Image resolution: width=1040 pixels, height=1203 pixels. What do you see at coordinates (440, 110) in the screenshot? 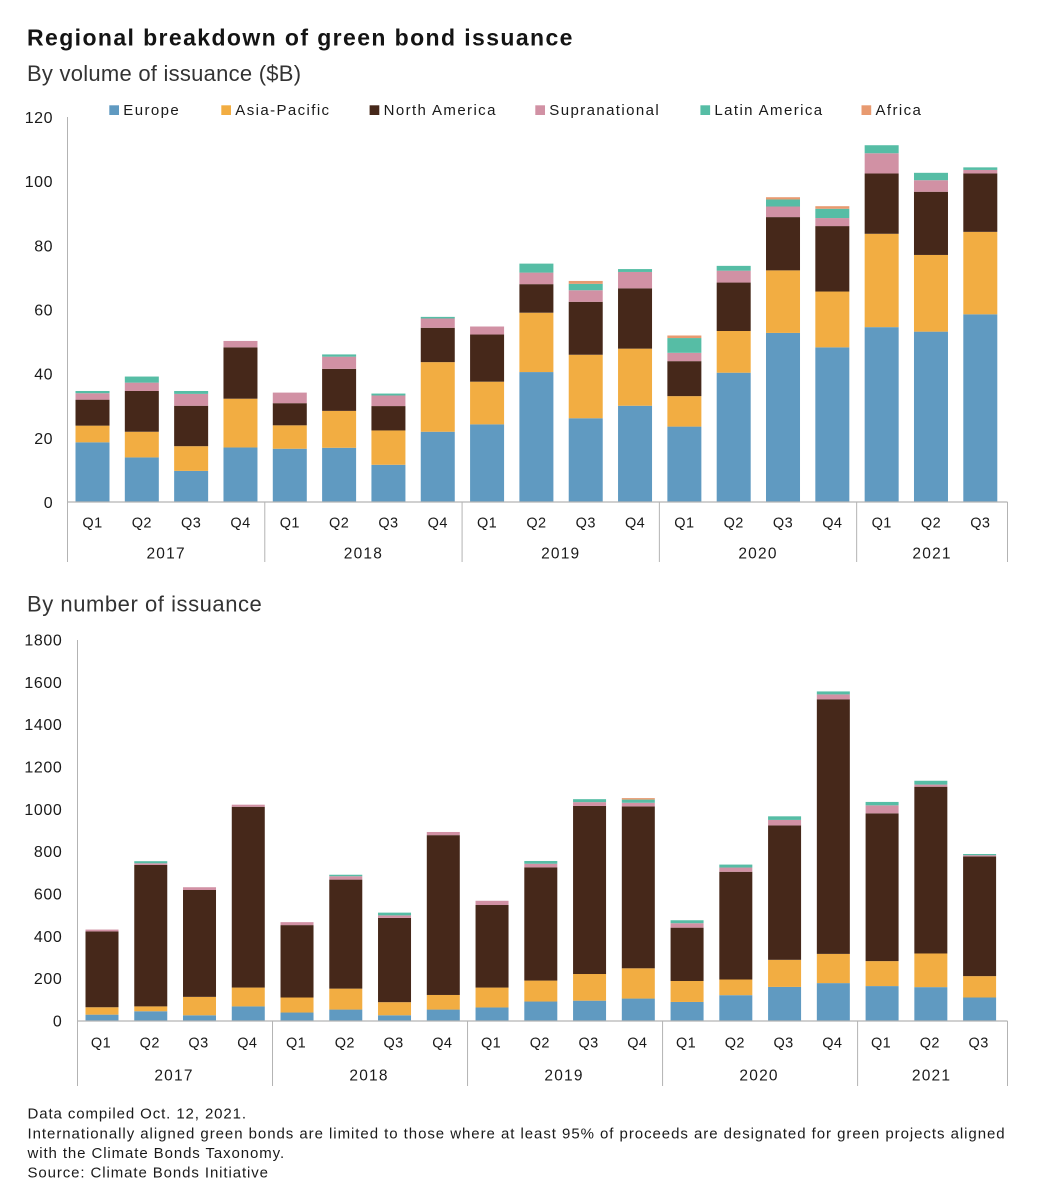
I see `svg-text: North America` at bounding box center [440, 110].